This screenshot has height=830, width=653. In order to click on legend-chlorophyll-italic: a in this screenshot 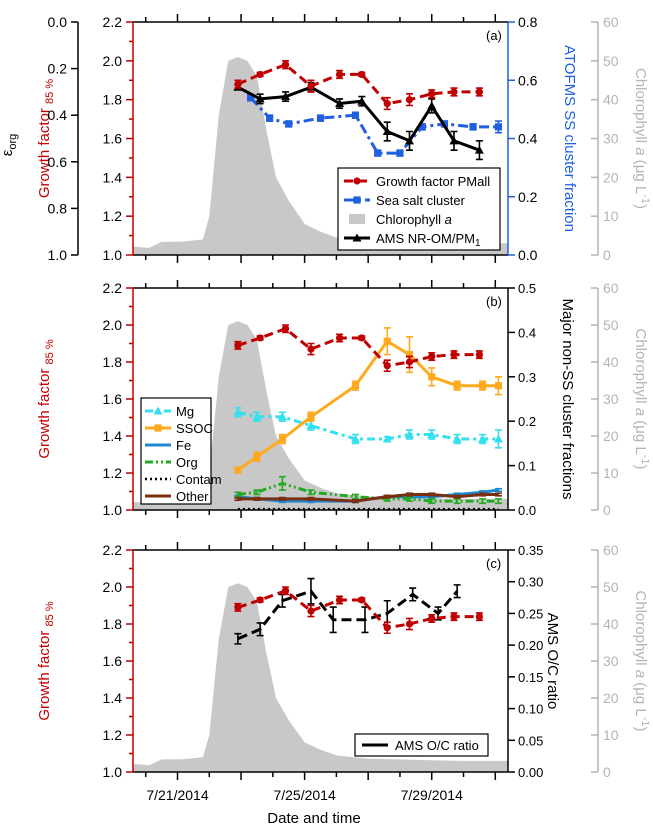, I will do `click(448, 219)`.